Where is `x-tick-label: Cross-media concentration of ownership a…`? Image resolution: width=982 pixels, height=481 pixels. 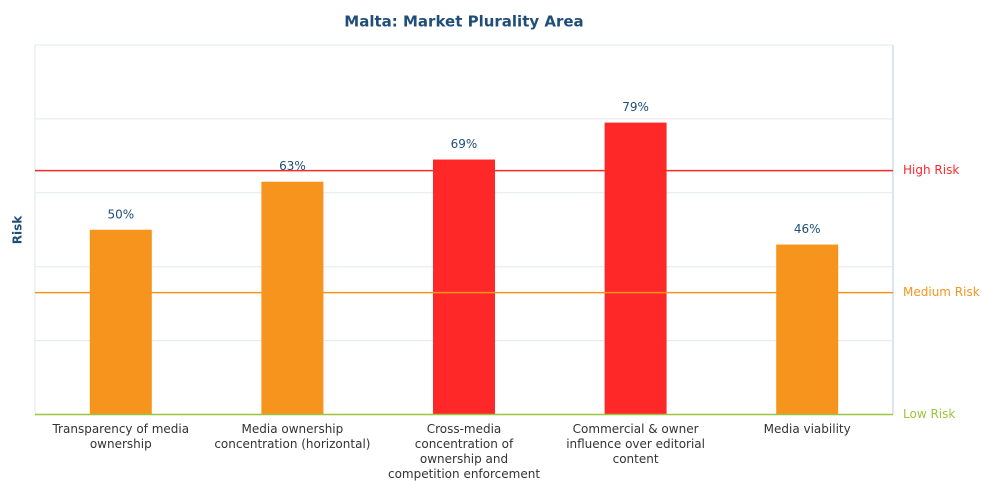 x-tick-label: Cross-media concentration of ownership a… is located at coordinates (464, 451).